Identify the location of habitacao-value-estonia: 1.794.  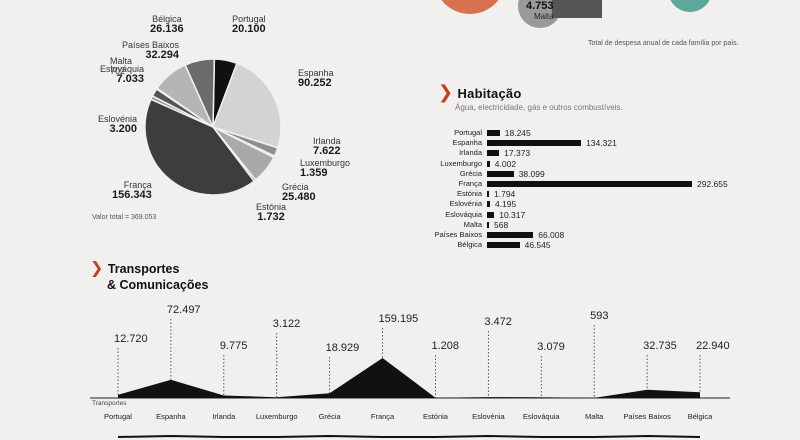
(505, 194).